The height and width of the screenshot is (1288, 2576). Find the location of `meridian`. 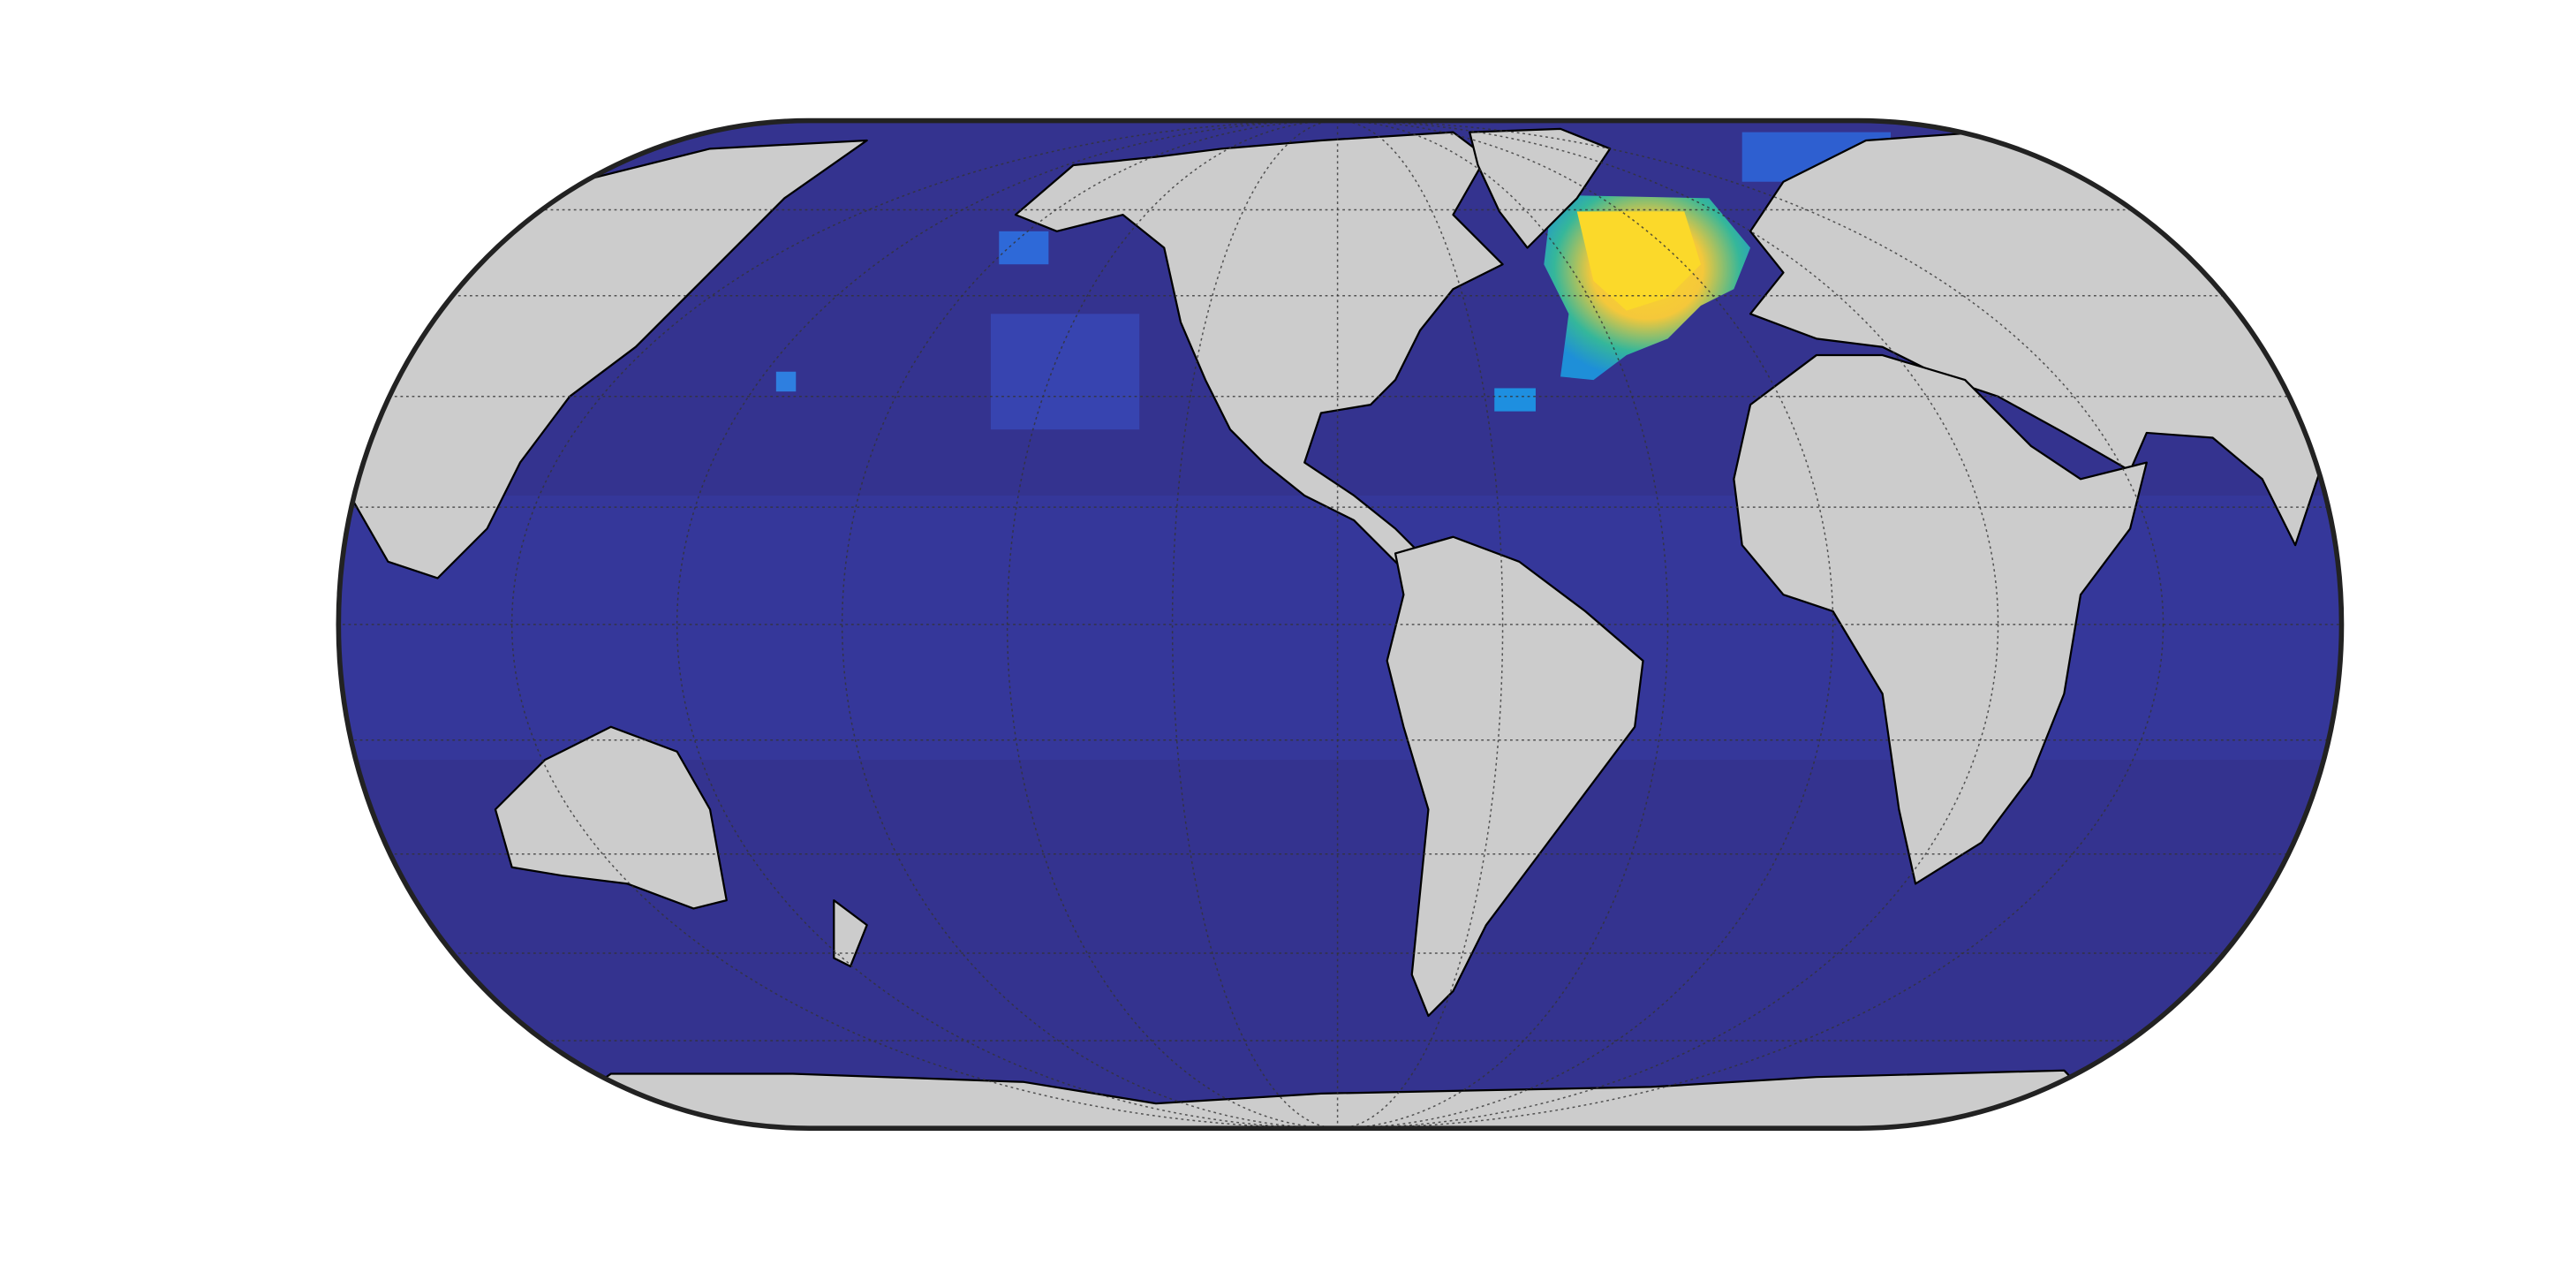

meridian is located at coordinates (1337, 625).